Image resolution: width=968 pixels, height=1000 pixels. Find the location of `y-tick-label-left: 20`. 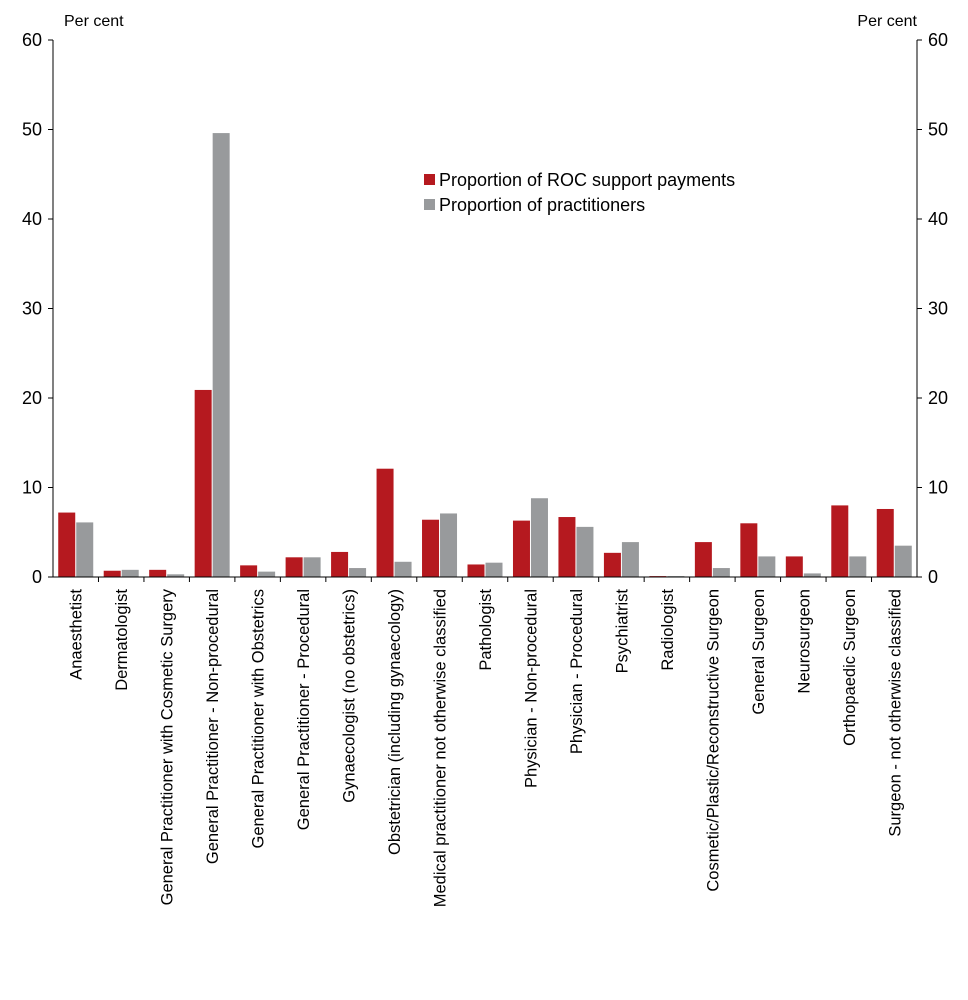

y-tick-label-left: 20 is located at coordinates (32, 398).